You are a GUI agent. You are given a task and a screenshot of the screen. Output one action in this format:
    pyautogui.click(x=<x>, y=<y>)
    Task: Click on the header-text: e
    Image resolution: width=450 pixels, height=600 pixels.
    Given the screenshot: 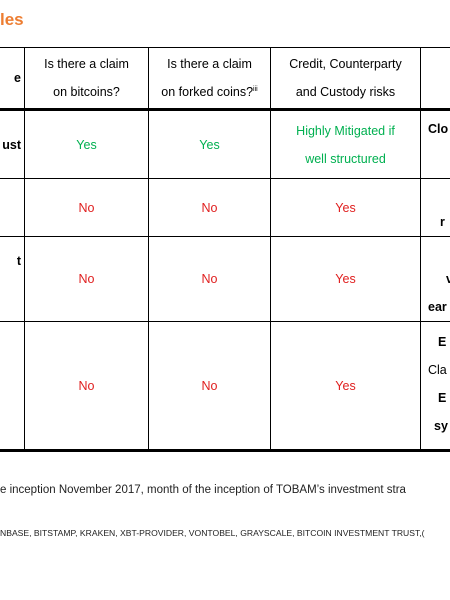 What is the action you would take?
    pyautogui.click(x=17, y=78)
    